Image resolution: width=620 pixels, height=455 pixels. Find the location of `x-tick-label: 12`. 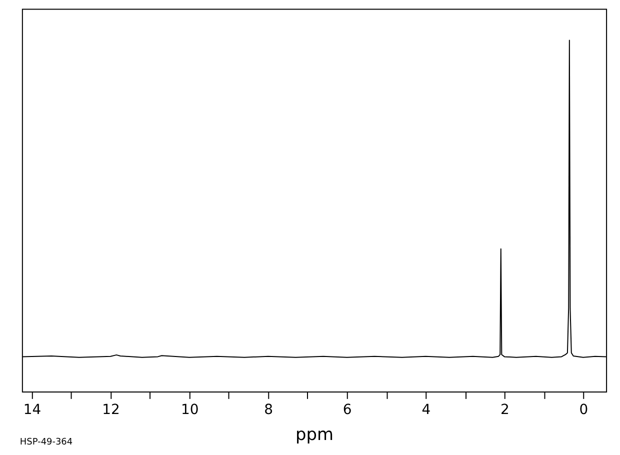

x-tick-label: 12 is located at coordinates (111, 410).